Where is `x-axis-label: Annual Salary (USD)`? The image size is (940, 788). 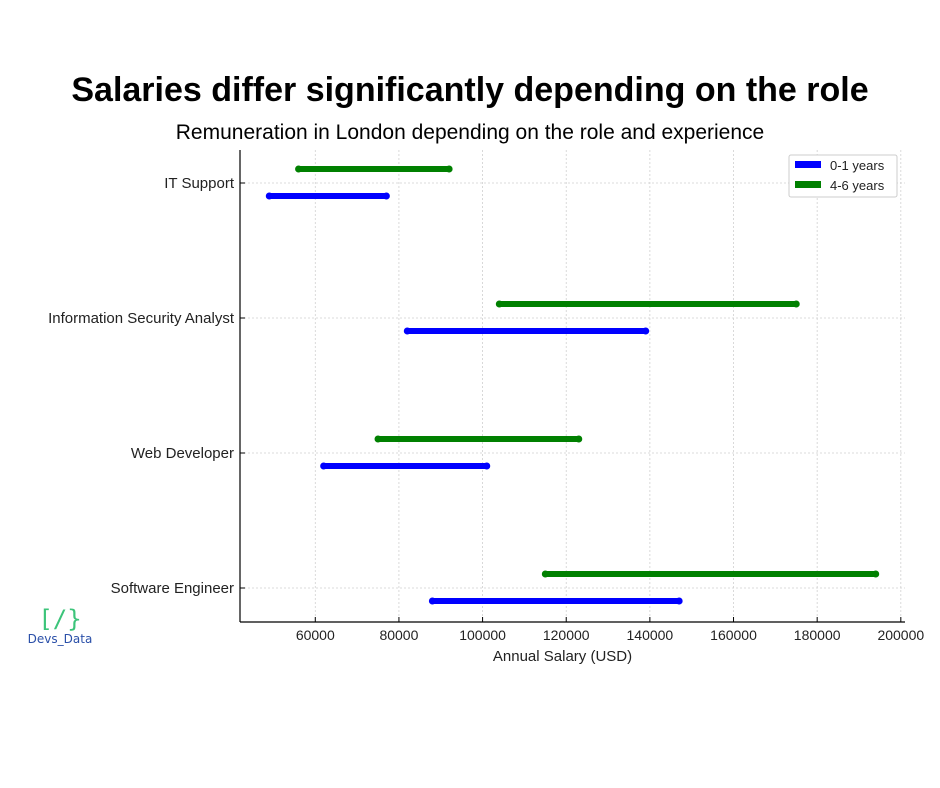 x-axis-label: Annual Salary (USD) is located at coordinates (562, 656).